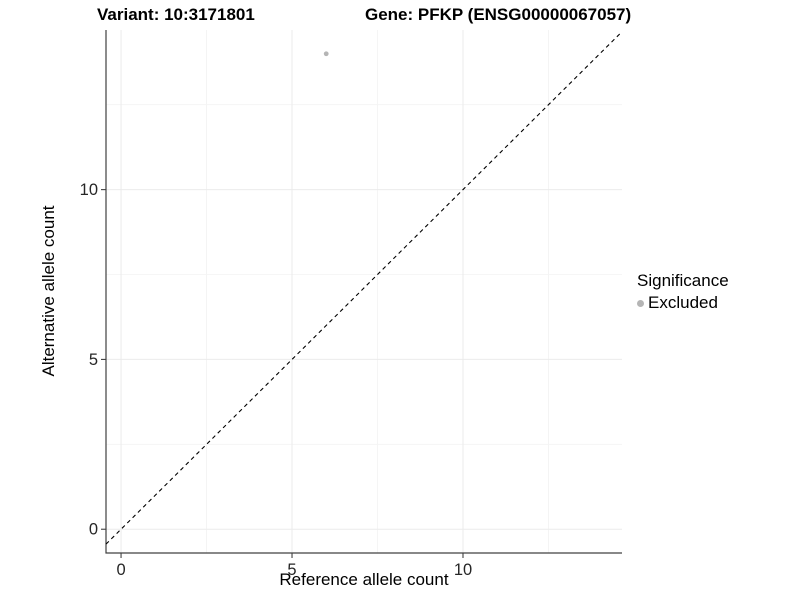  Describe the element at coordinates (93, 360) in the screenshot. I see `y-tick-label: 5` at that location.